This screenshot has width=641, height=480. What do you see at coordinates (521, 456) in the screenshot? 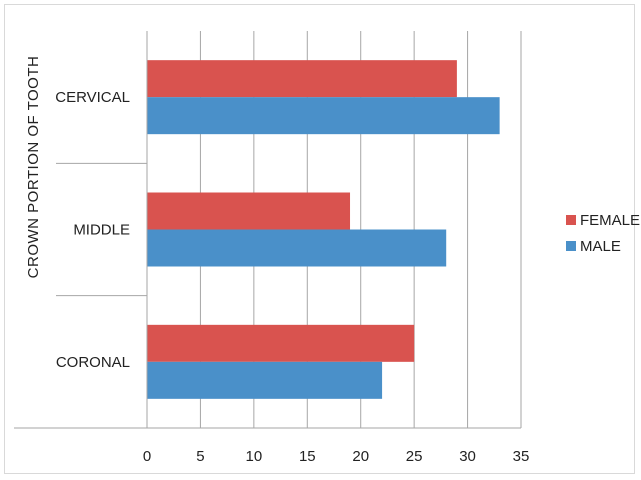
I see `x-tick-label: 35` at bounding box center [521, 456].